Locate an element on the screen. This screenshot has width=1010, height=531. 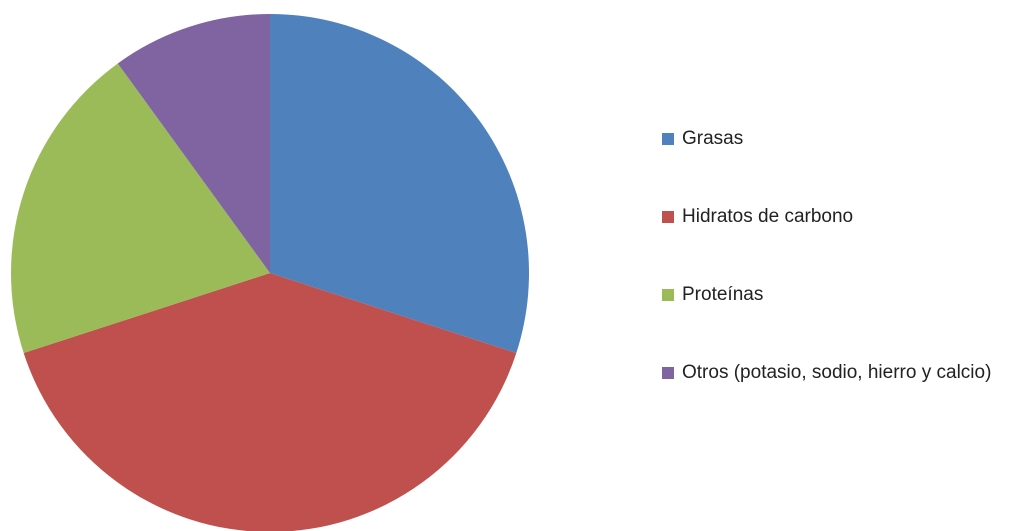
legend-label: Grasas is located at coordinates (713, 138).